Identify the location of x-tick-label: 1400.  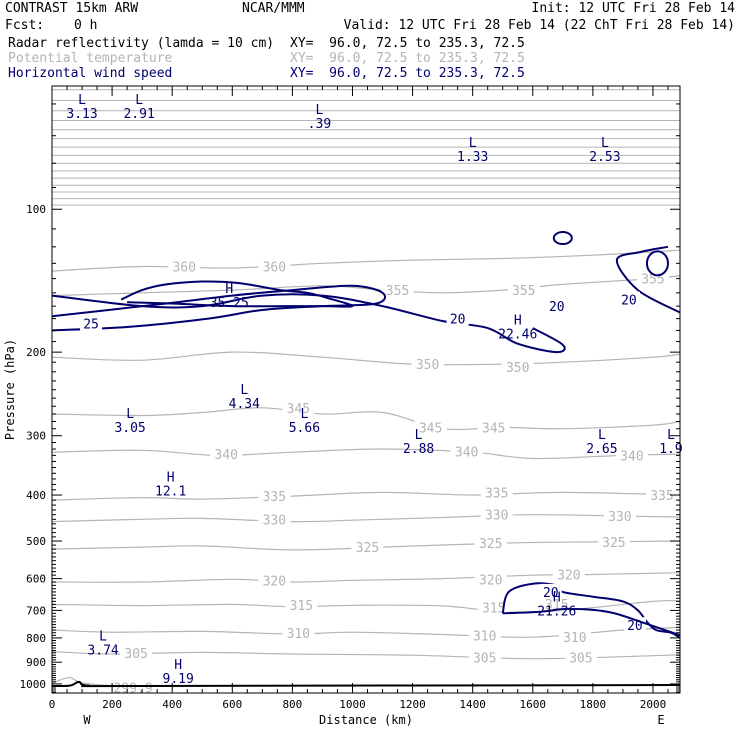
(472, 704).